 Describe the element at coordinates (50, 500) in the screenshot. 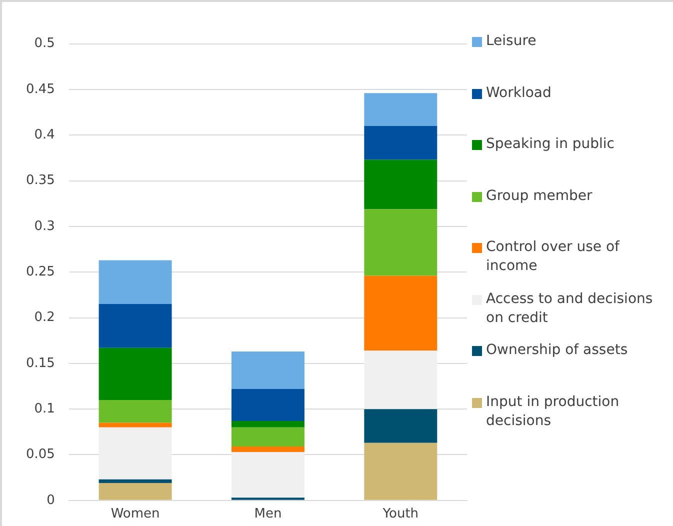

I see `y-tick-label: 0` at that location.